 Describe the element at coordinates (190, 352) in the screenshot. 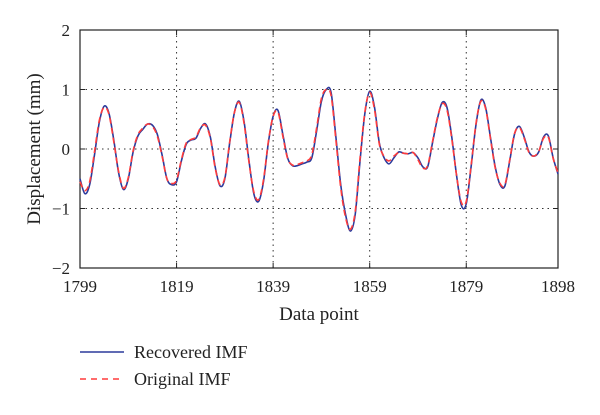

I see `legend-label-recovered: Recovered IMF` at that location.